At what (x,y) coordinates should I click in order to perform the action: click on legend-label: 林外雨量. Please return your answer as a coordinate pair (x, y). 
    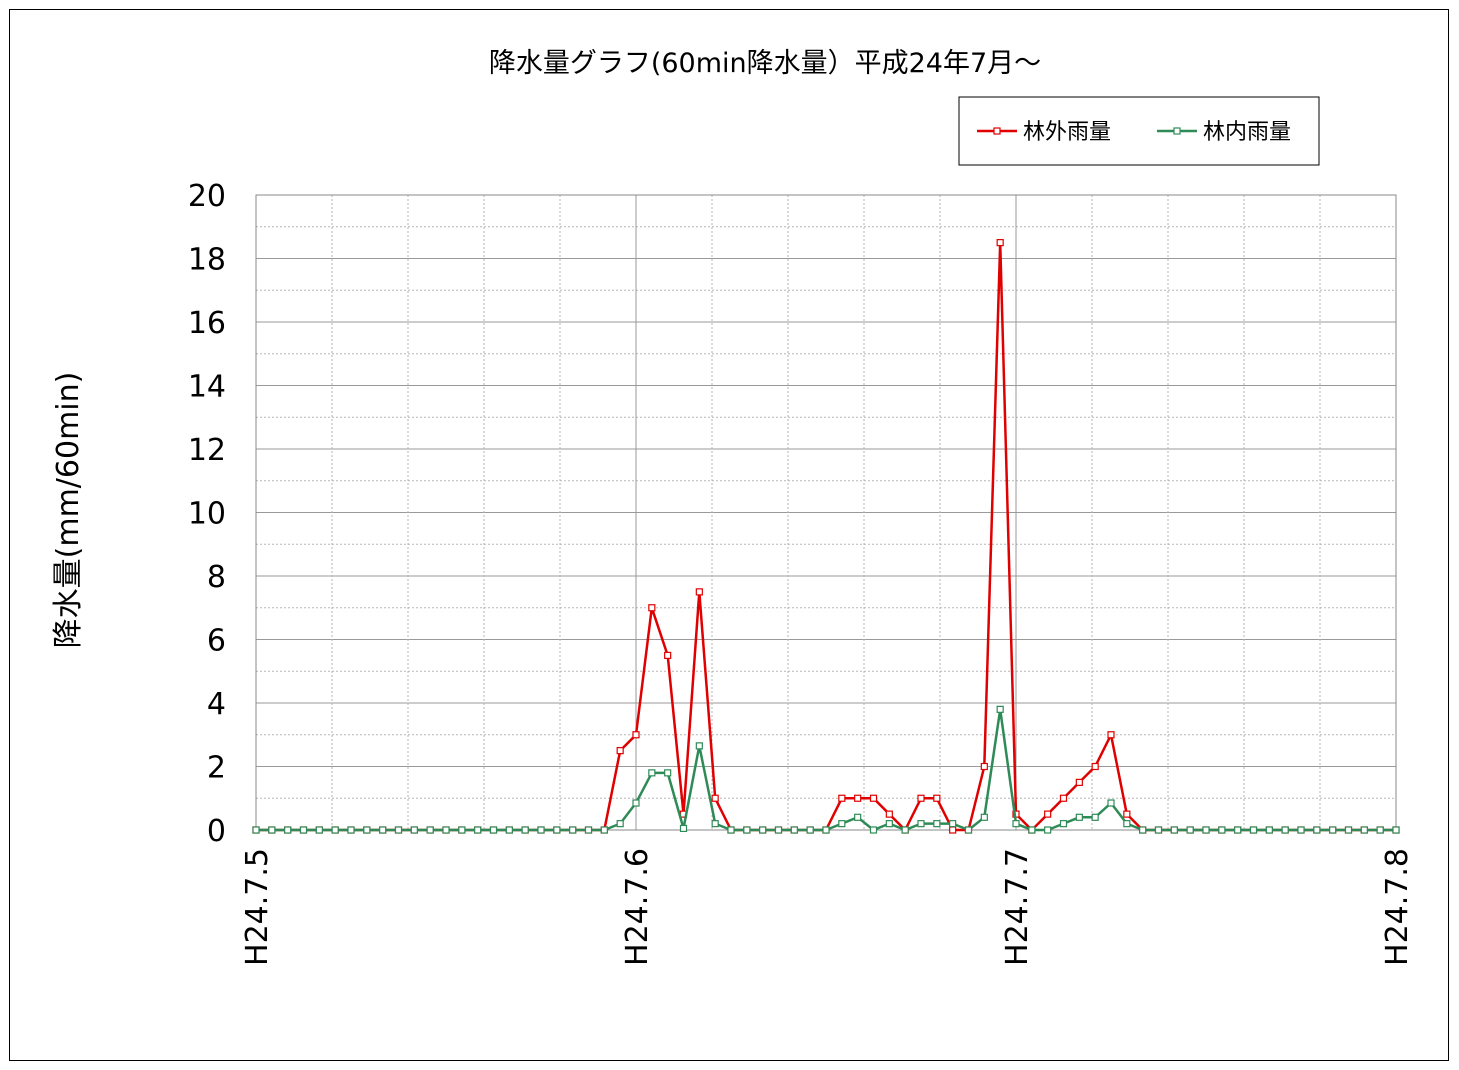
    Looking at the image, I should click on (1067, 132).